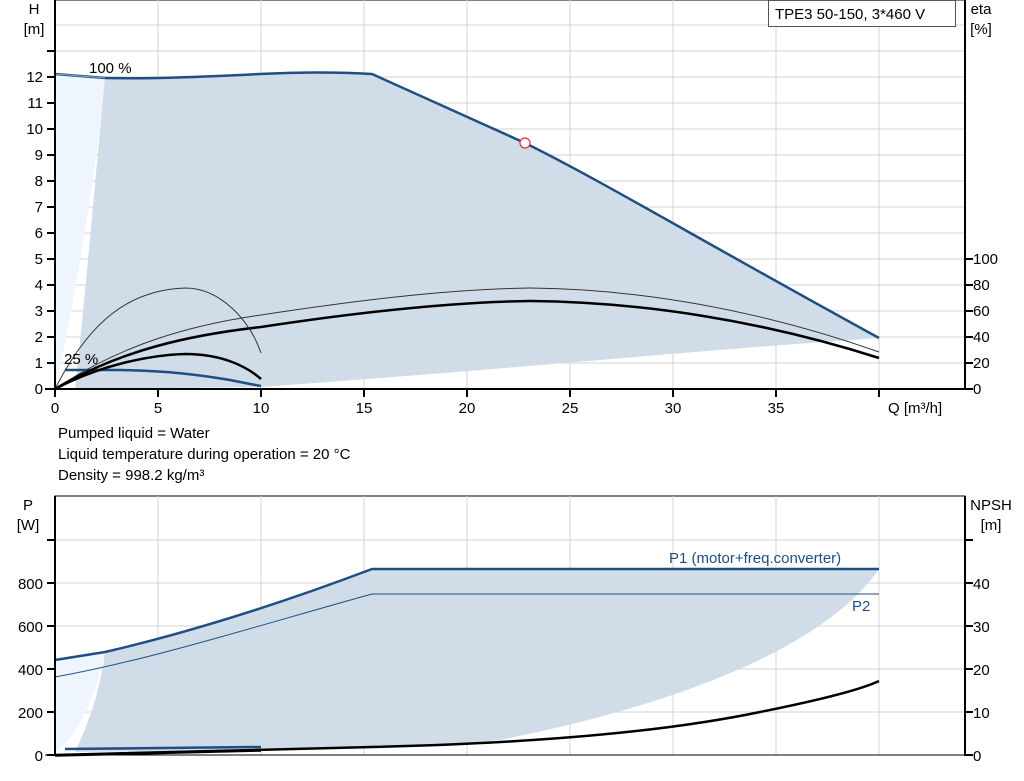  I want to click on q-axis-labels: 0 5 10 15 20 25 30 35, so click(418, 408).